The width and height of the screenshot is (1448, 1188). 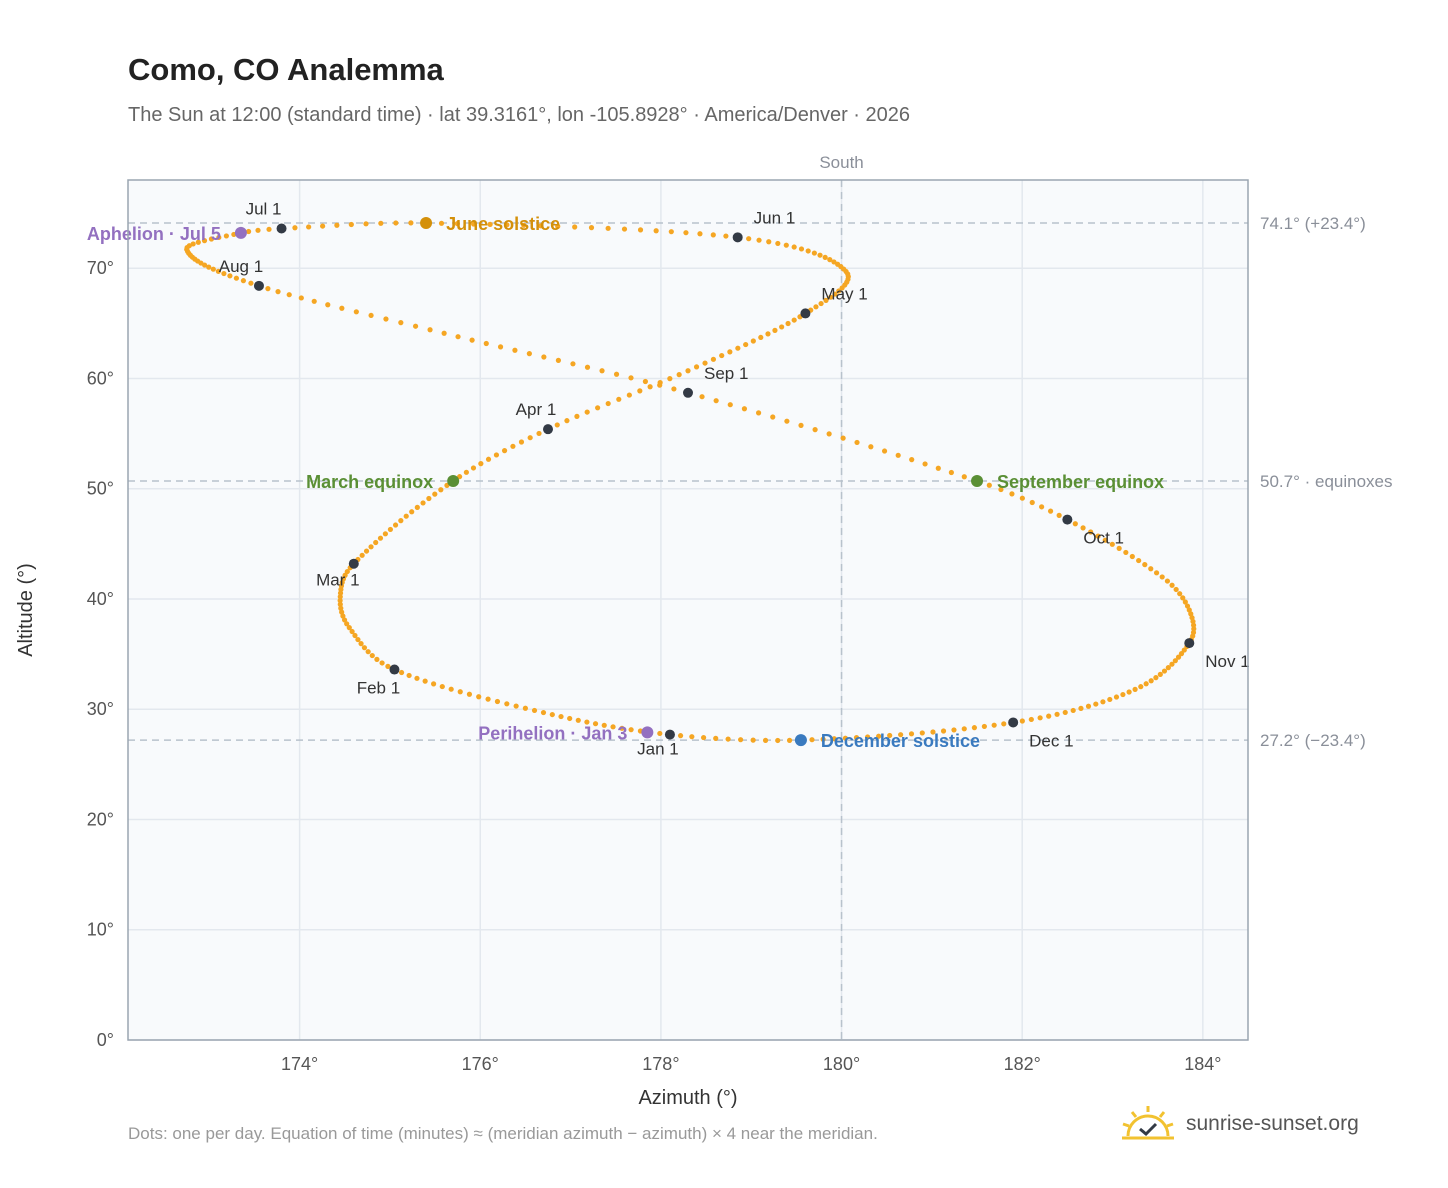 What do you see at coordinates (241, 266) in the screenshot?
I see `month-marker-label: Aug 1` at bounding box center [241, 266].